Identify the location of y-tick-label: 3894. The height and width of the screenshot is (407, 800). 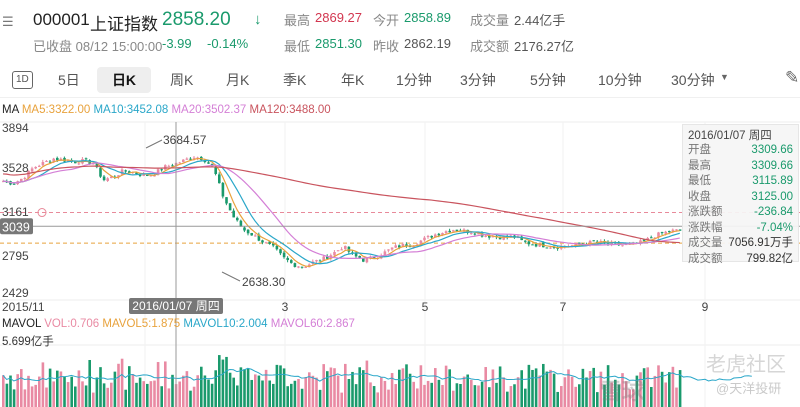
(15, 128).